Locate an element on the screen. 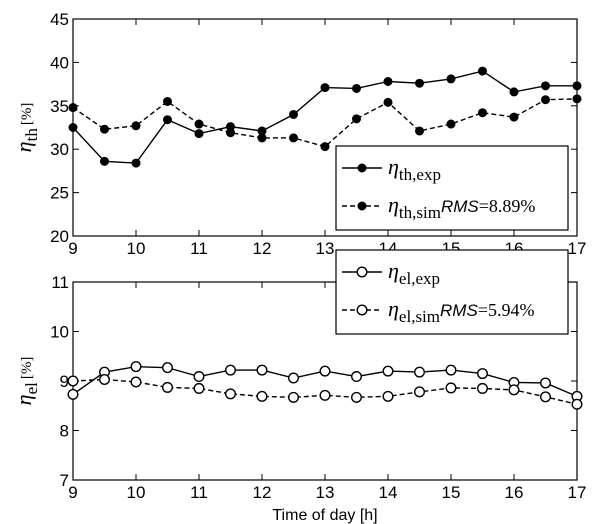 This screenshot has height=524, width=597. y-axis-label: ηel [%] is located at coordinates (26, 381).